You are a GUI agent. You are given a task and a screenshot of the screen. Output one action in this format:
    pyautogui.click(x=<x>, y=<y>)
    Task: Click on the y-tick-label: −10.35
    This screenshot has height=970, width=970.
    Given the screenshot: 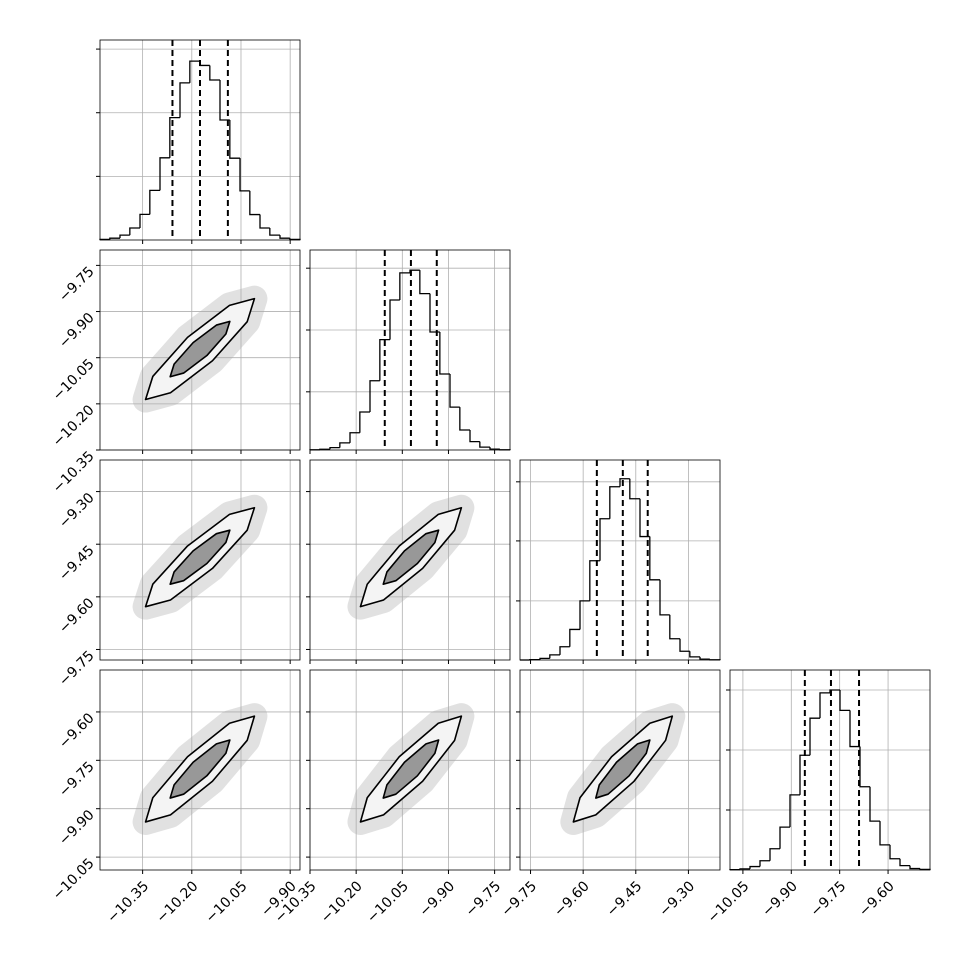 What is the action you would take?
    pyautogui.click(x=74, y=472)
    